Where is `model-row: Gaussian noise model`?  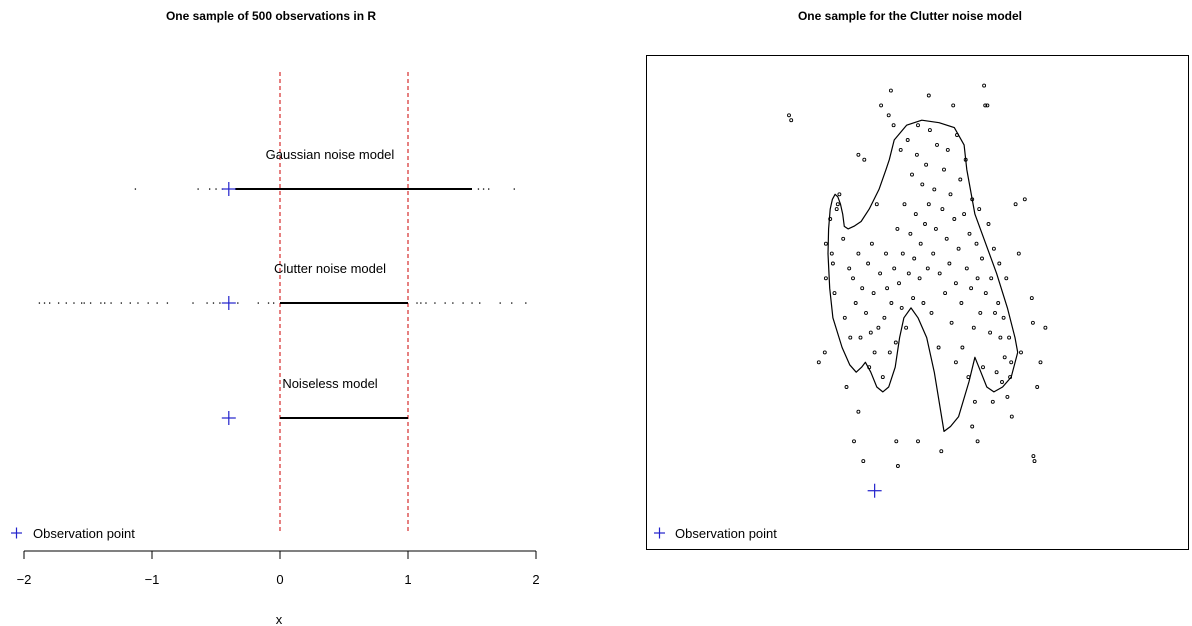 model-row: Gaussian noise model is located at coordinates (324, 171).